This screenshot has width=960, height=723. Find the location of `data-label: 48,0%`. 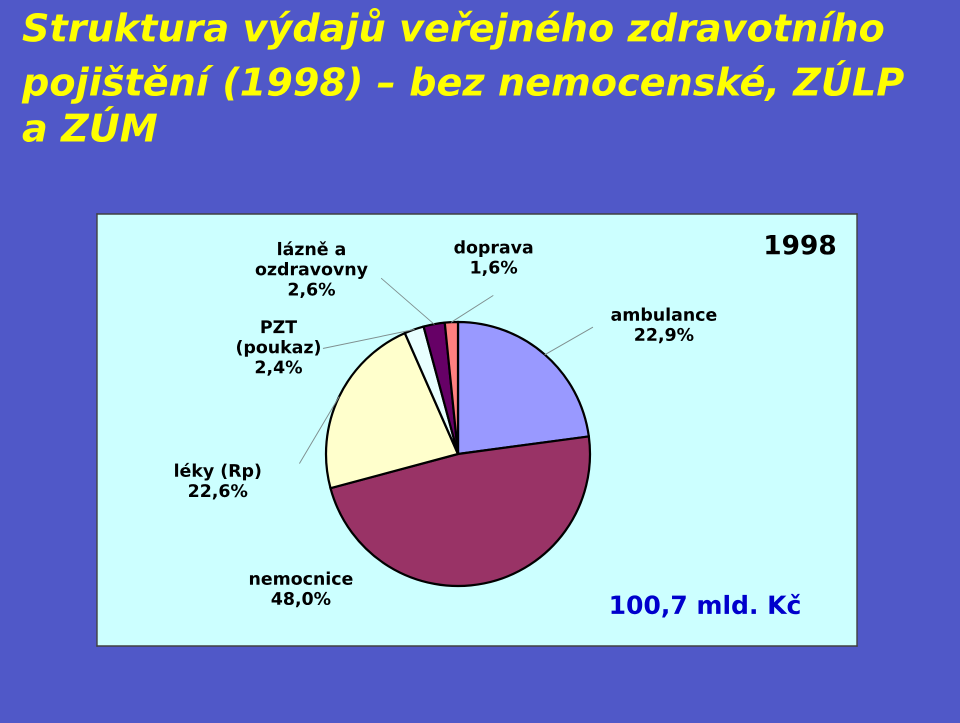

data-label: 48,0% is located at coordinates (301, 600).